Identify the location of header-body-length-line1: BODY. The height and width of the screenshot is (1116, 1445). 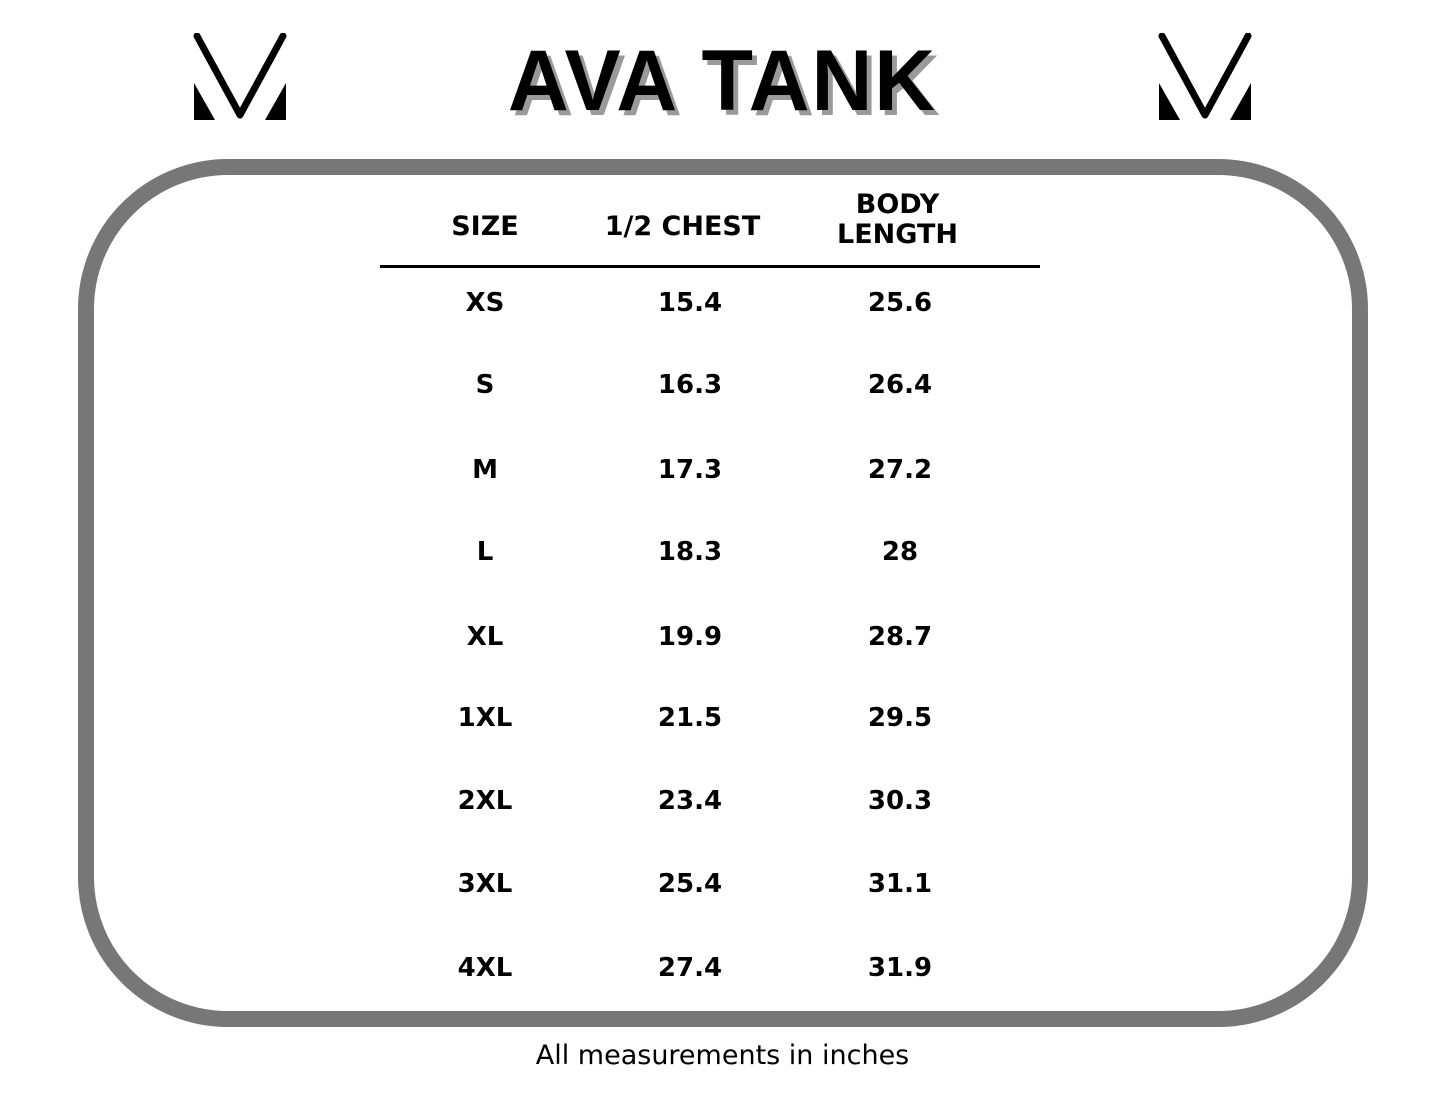
(897, 204).